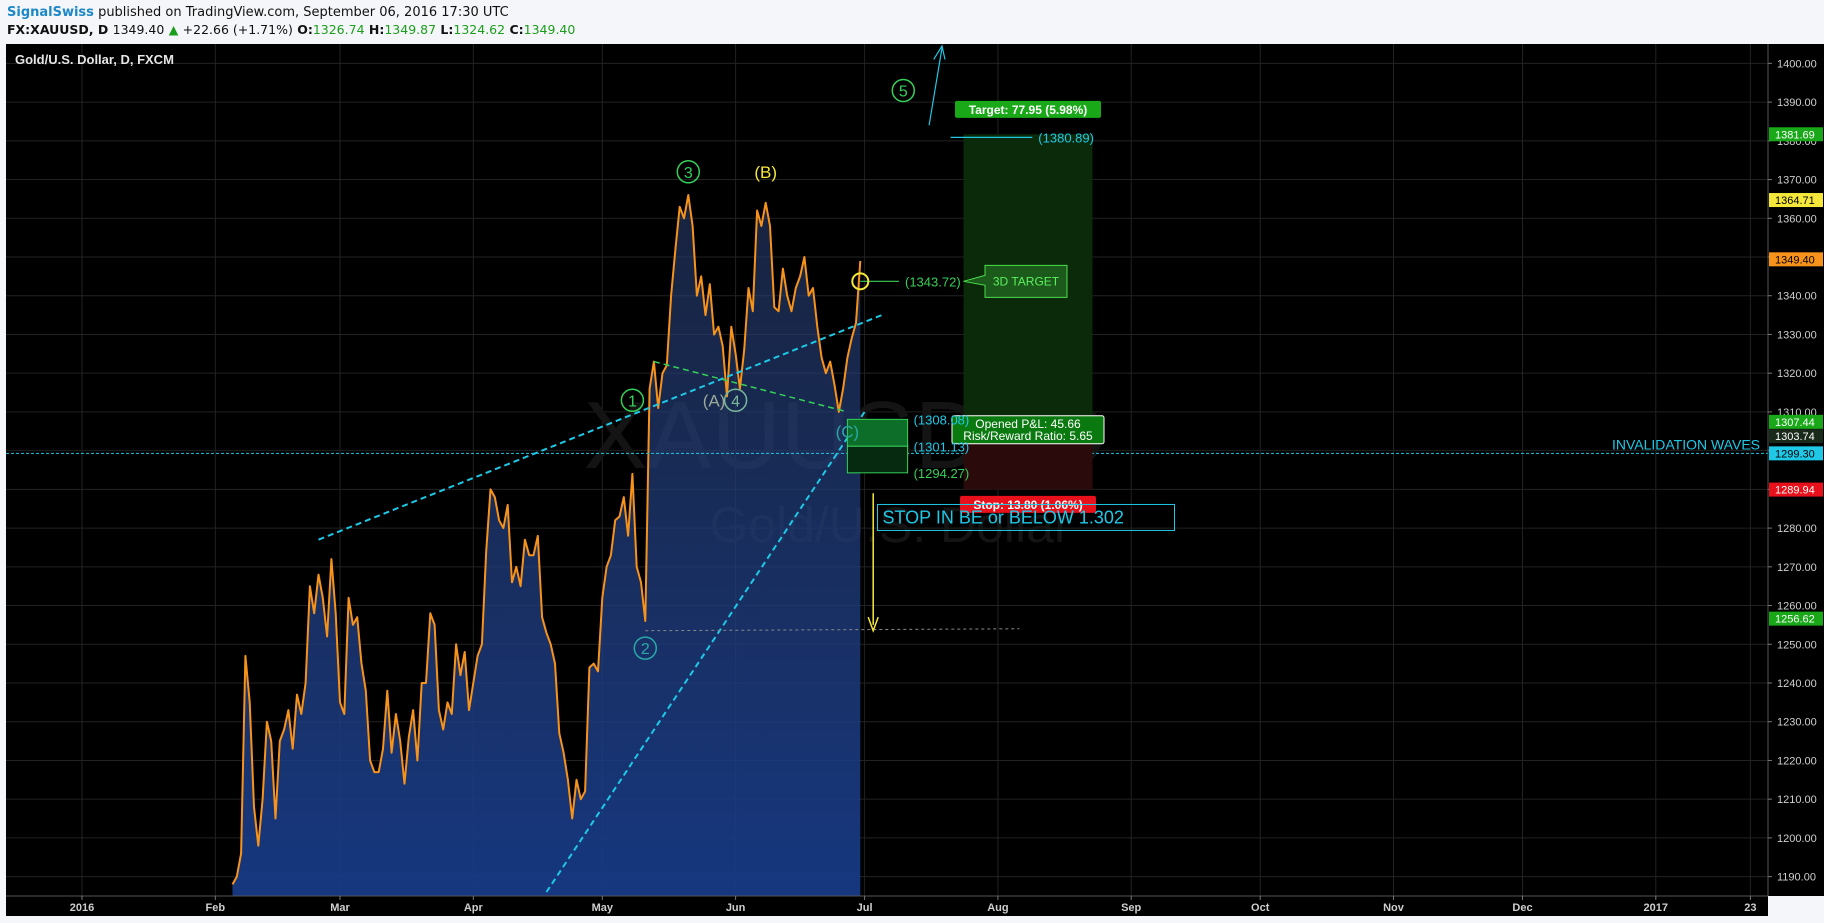 This screenshot has height=923, width=1824. I want to click on time-tick-label: May, so click(603, 908).